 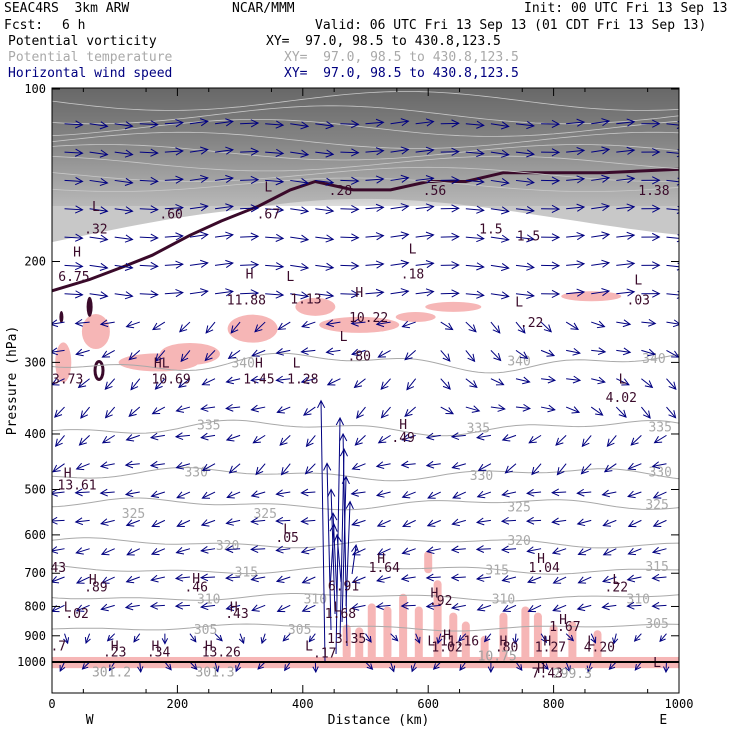 What do you see at coordinates (259, 363) in the screenshot?
I see `pv-extremum-label: H` at bounding box center [259, 363].